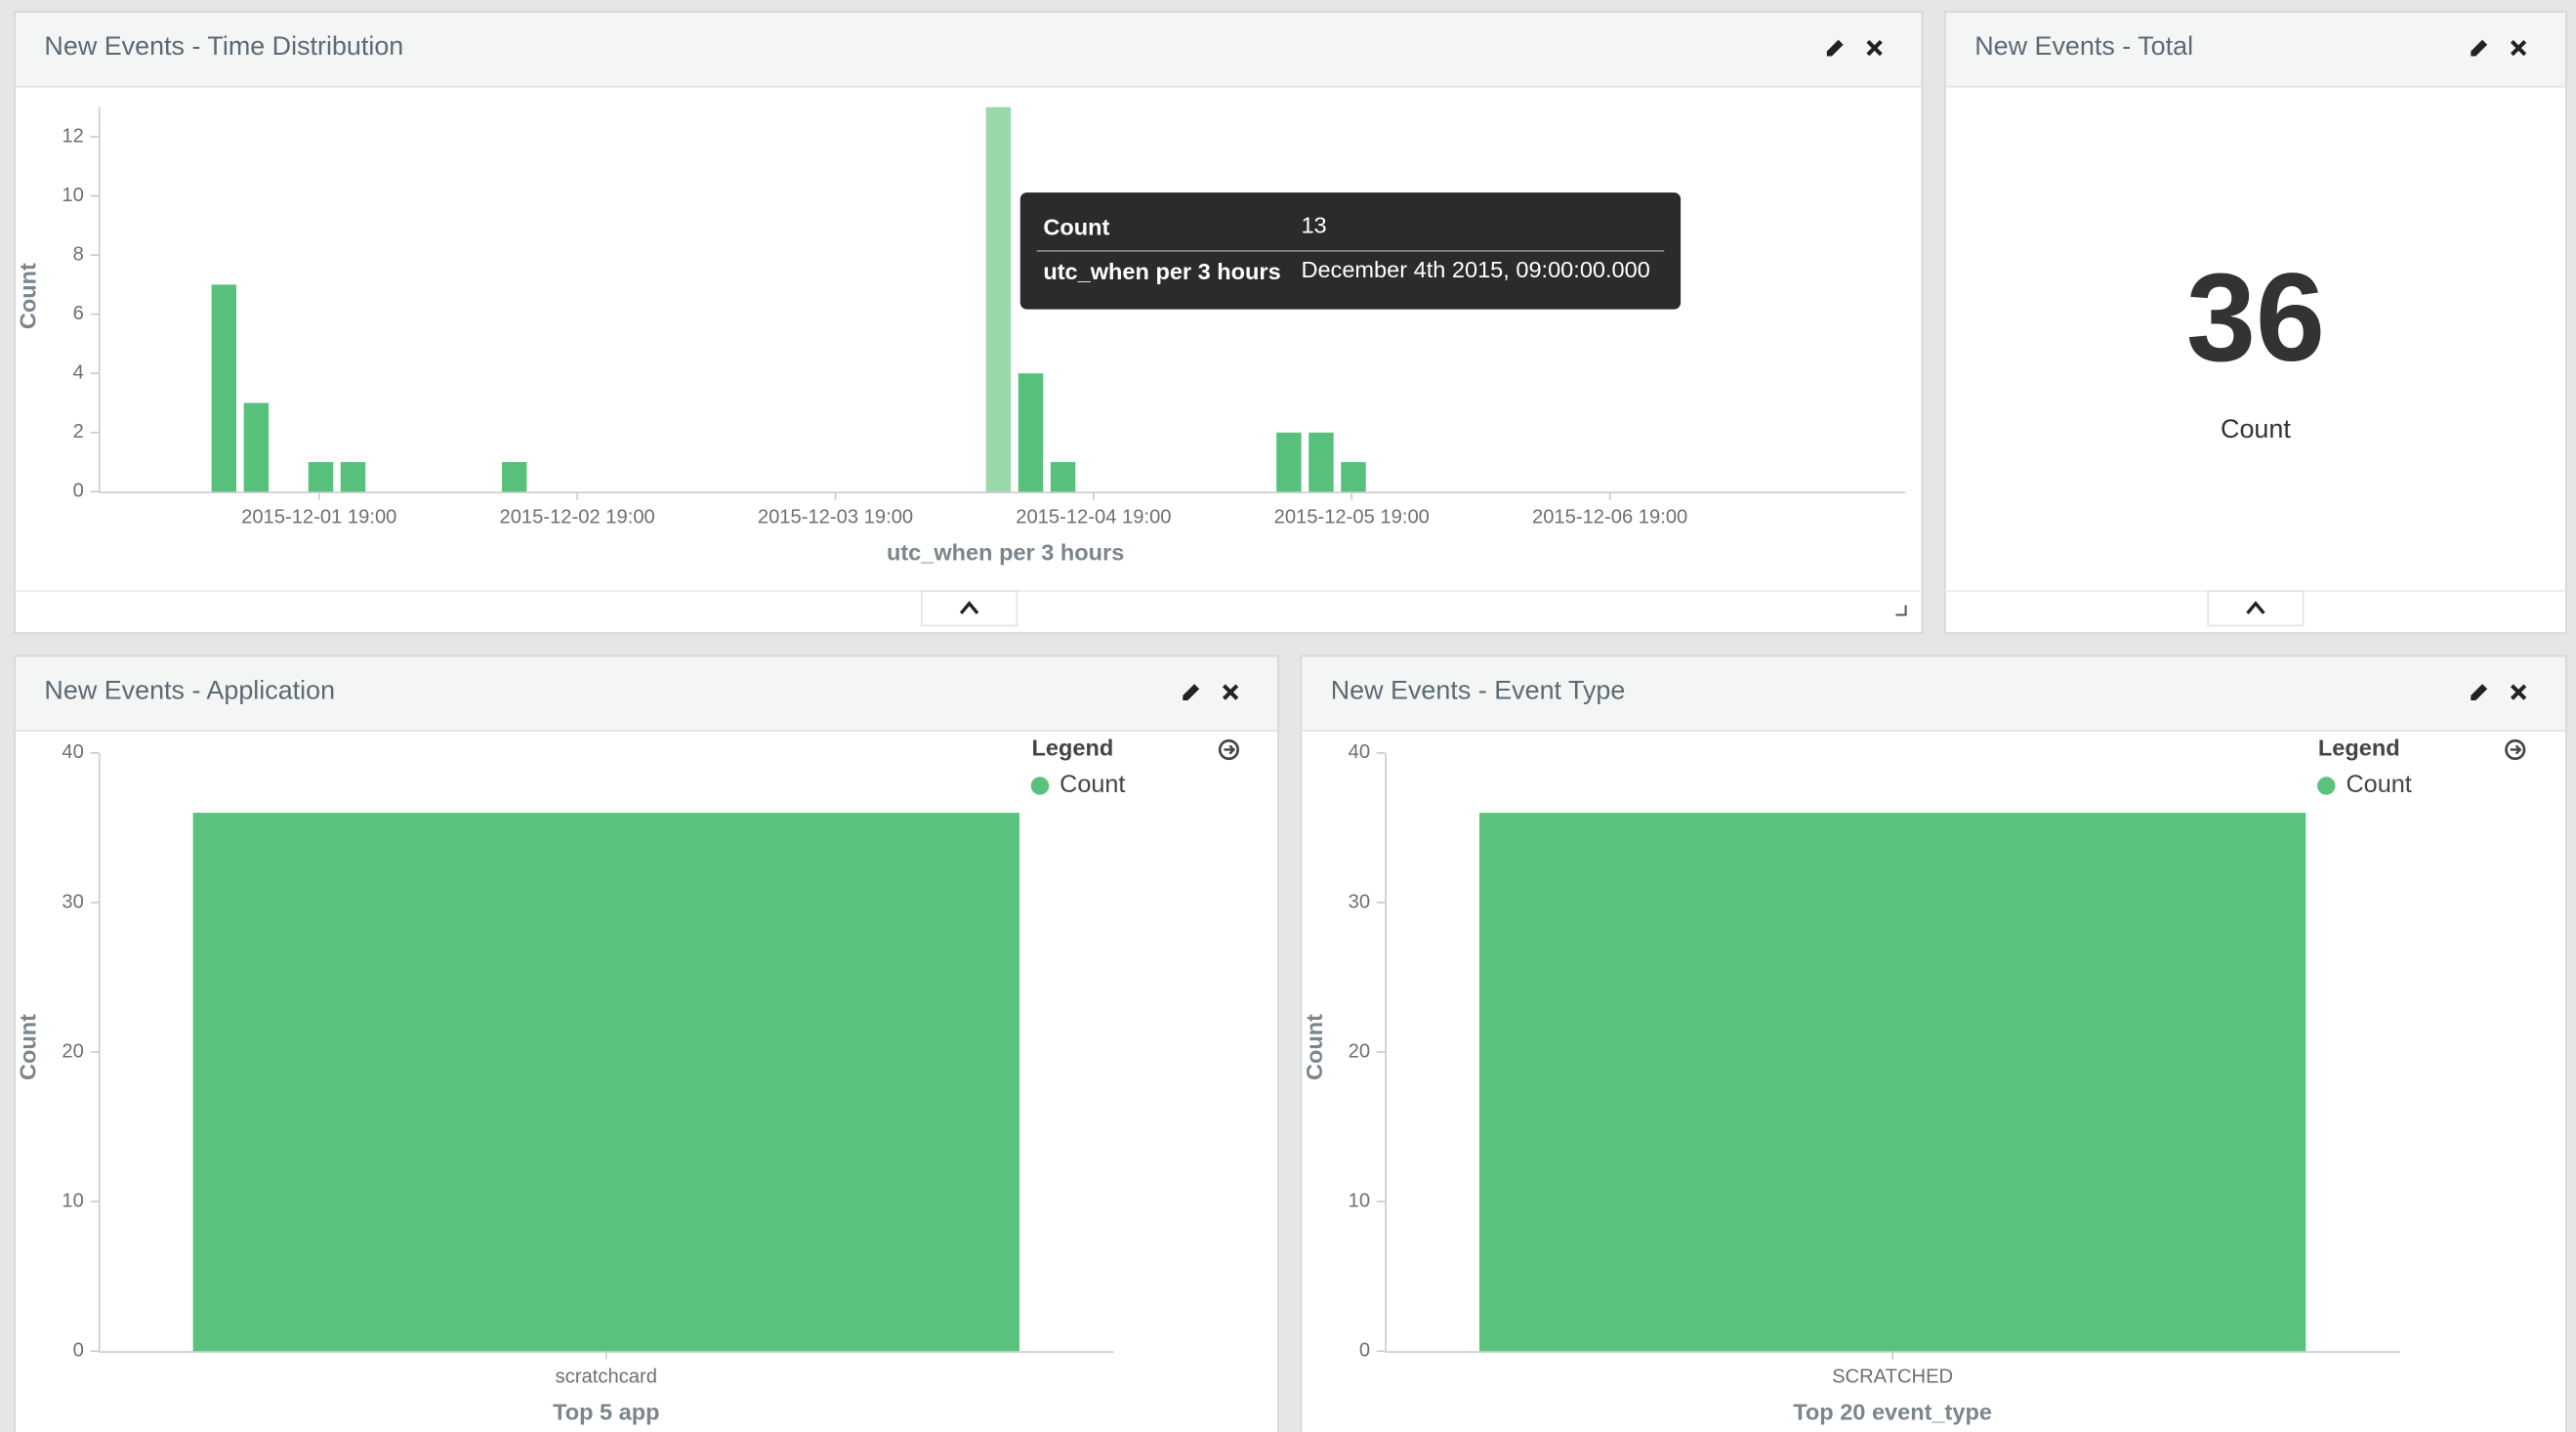 Image resolution: width=2576 pixels, height=1432 pixels. Describe the element at coordinates (78, 373) in the screenshot. I see `y-tick-label: 4` at that location.